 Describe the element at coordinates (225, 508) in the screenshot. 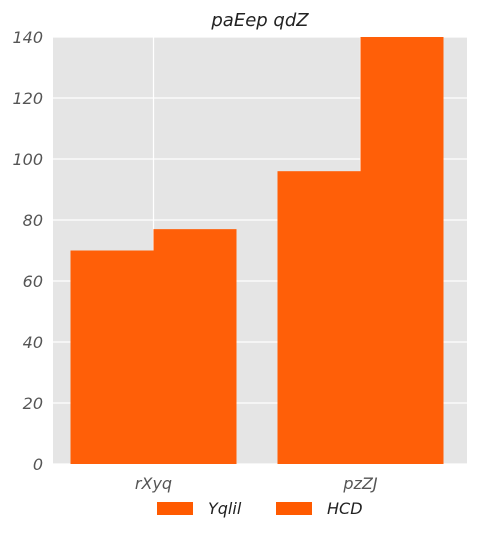

I see `legend-label: Yqlil` at that location.